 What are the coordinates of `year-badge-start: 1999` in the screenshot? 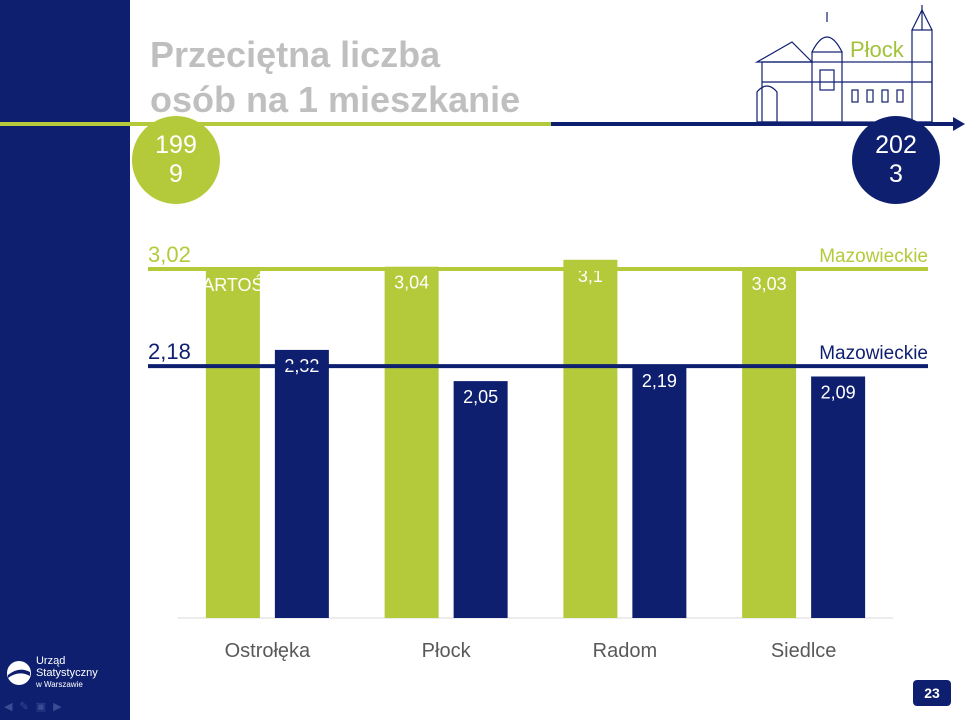 It's located at (176, 160).